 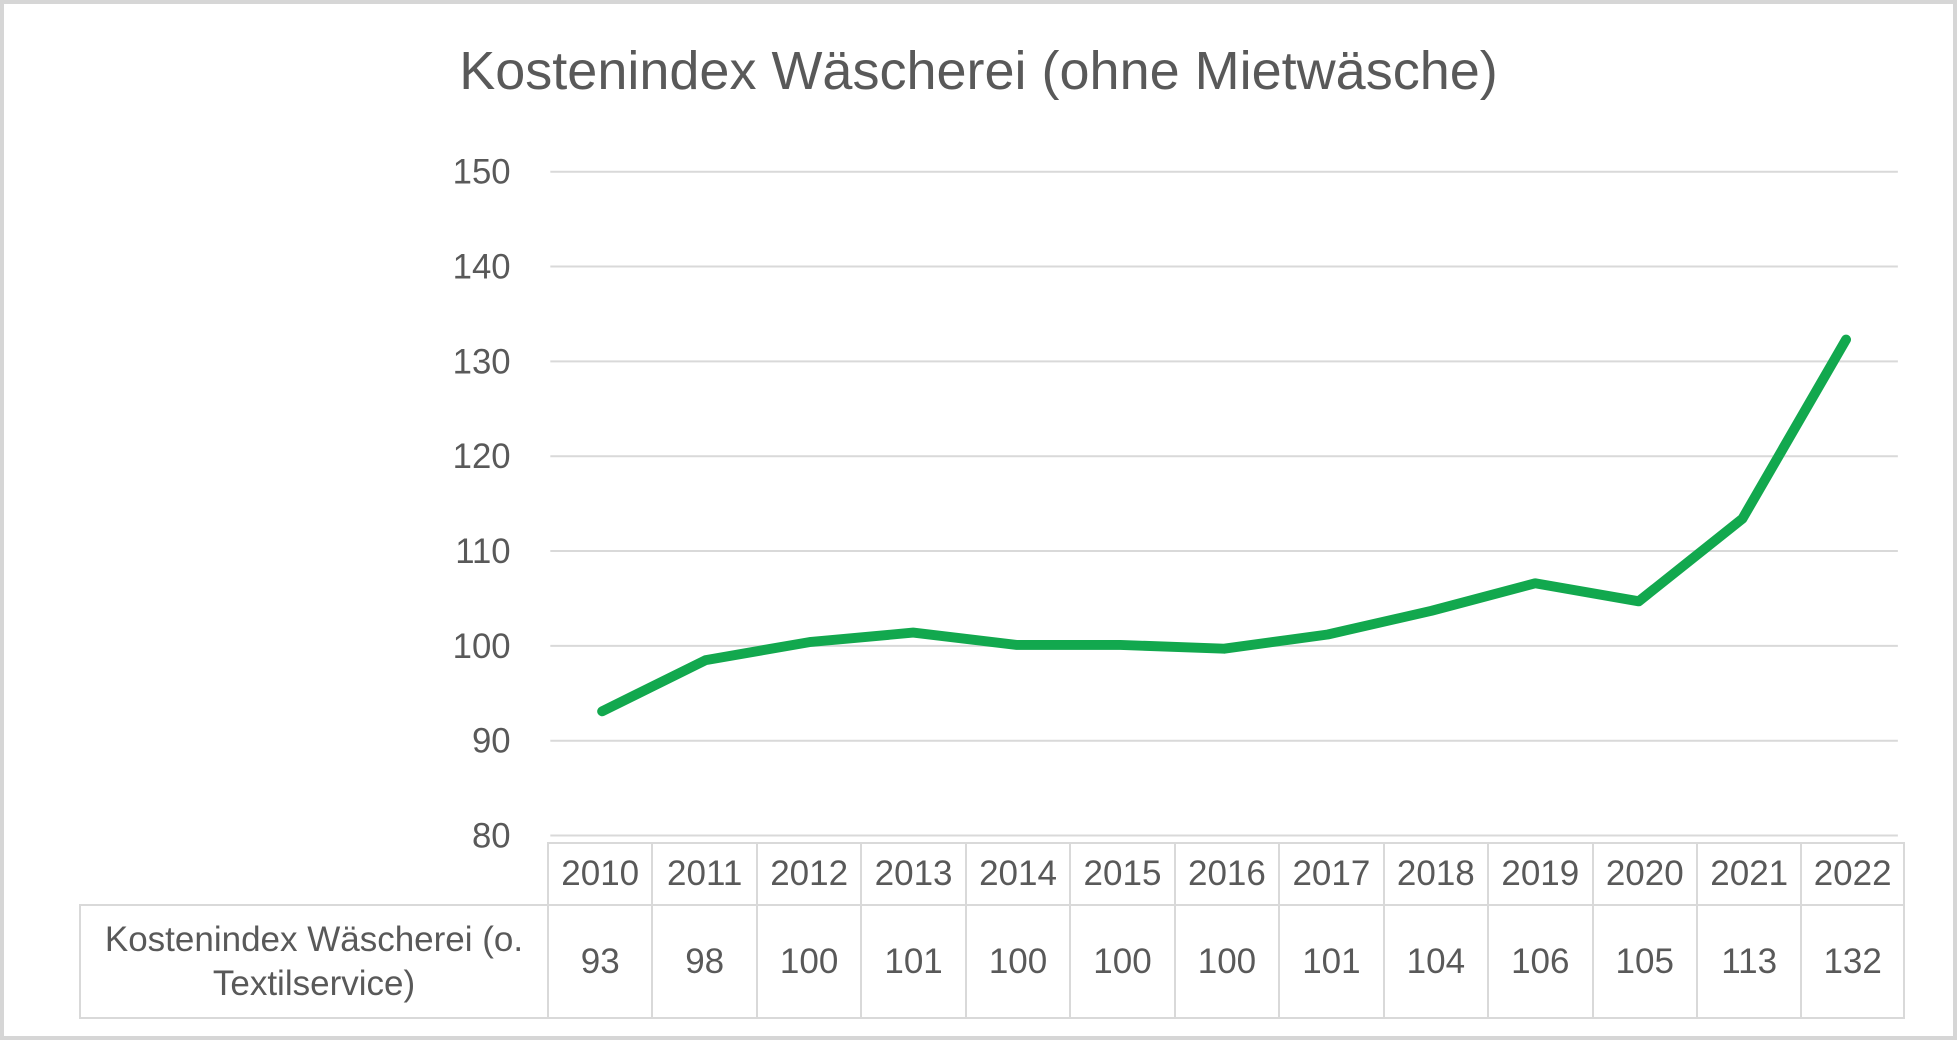 What do you see at coordinates (313, 873) in the screenshot?
I see `table-corner-spacer` at bounding box center [313, 873].